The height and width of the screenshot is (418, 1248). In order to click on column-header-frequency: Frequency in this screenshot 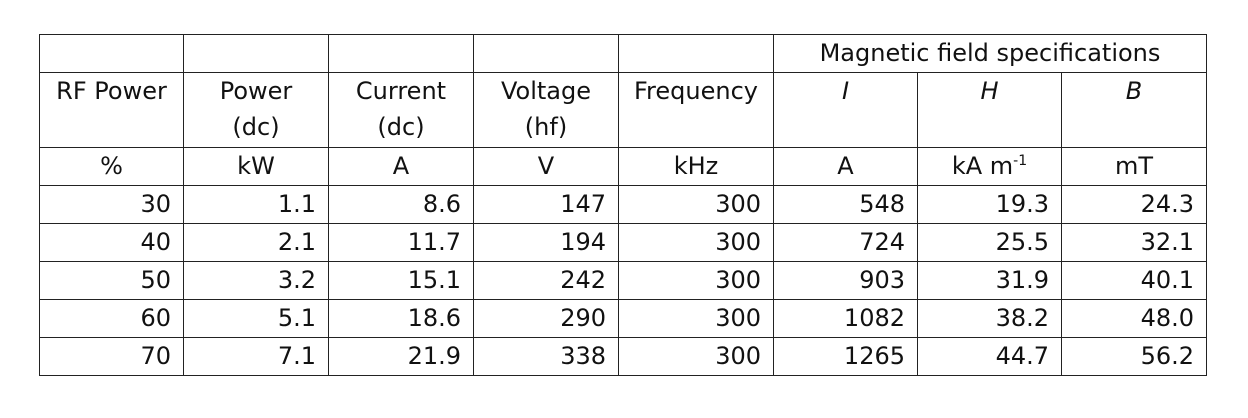, I will do `click(696, 110)`.